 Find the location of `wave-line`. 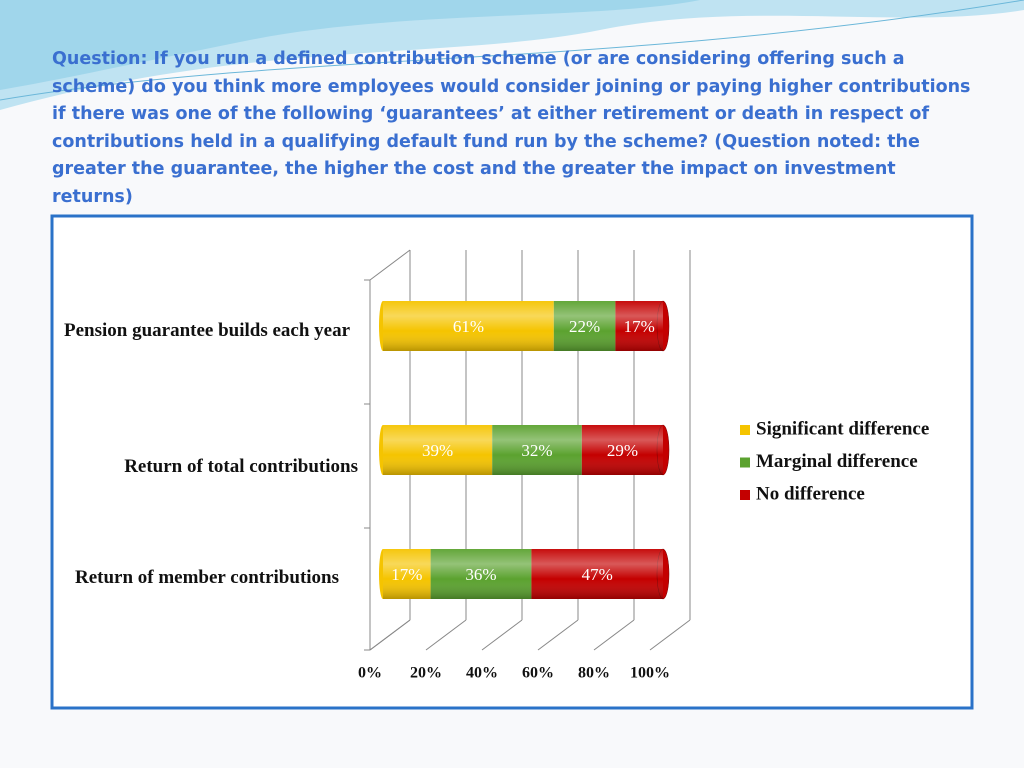

wave-line is located at coordinates (512, 50).